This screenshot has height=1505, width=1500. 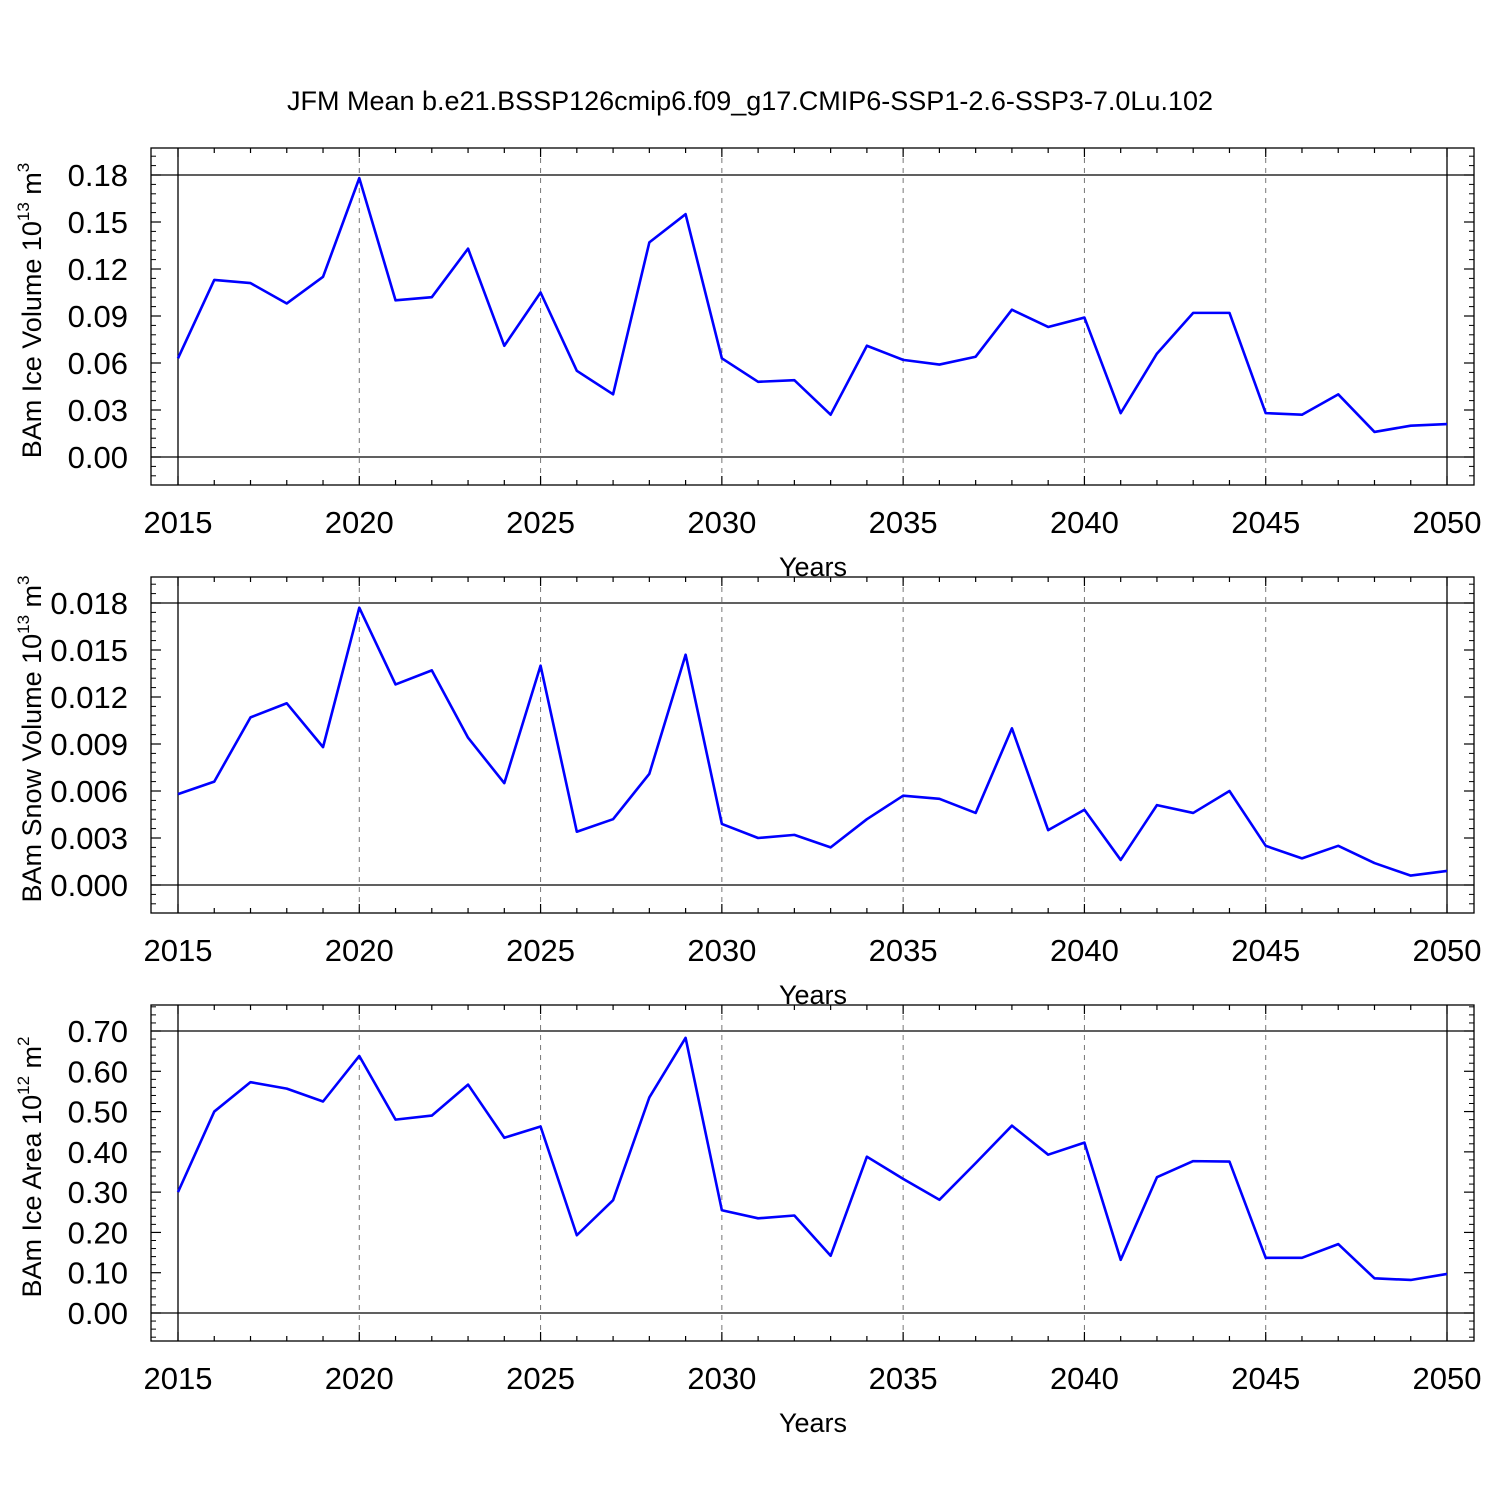 What do you see at coordinates (23, 1041) in the screenshot?
I see `y-axis-title-superscript: 2` at bounding box center [23, 1041].